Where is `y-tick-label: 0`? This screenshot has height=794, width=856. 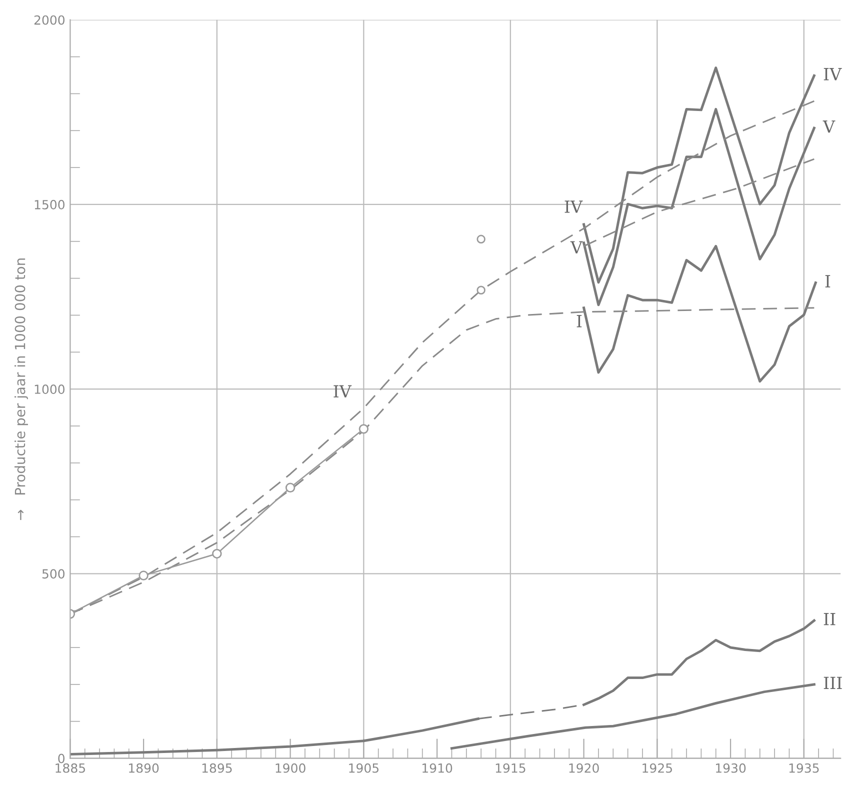 y-tick-label: 0 is located at coordinates (61, 759).